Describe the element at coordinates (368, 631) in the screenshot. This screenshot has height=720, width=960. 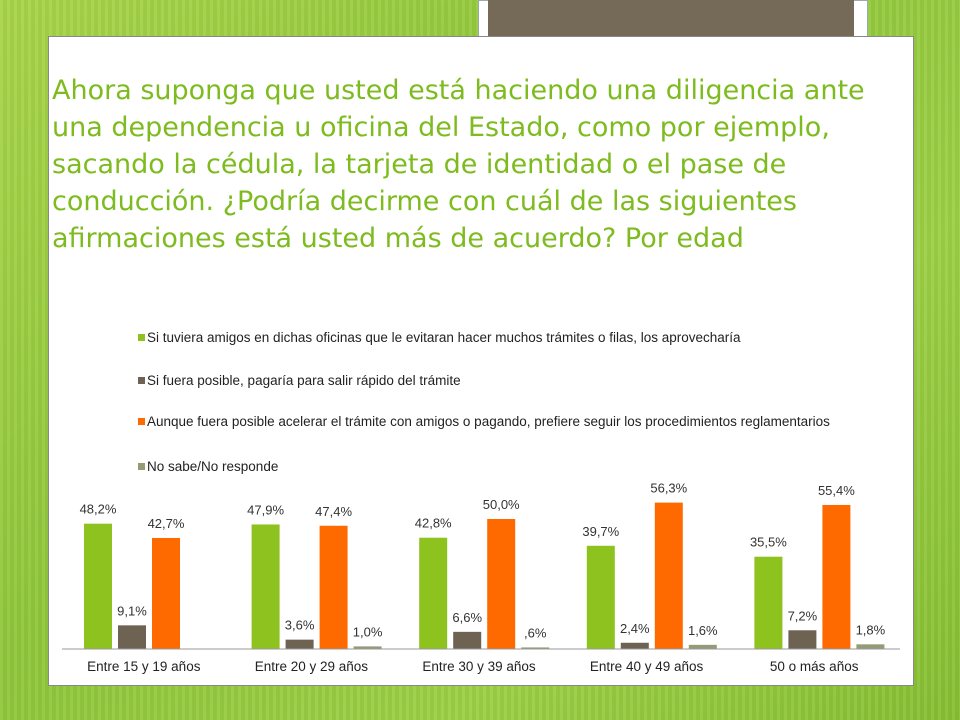
I see `data-label: 1,0%` at that location.